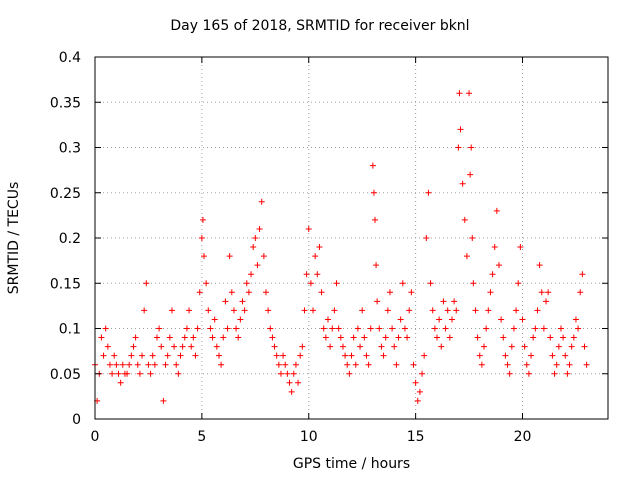  What do you see at coordinates (70, 58) in the screenshot?
I see `y-tick-label: 0.4` at bounding box center [70, 58].